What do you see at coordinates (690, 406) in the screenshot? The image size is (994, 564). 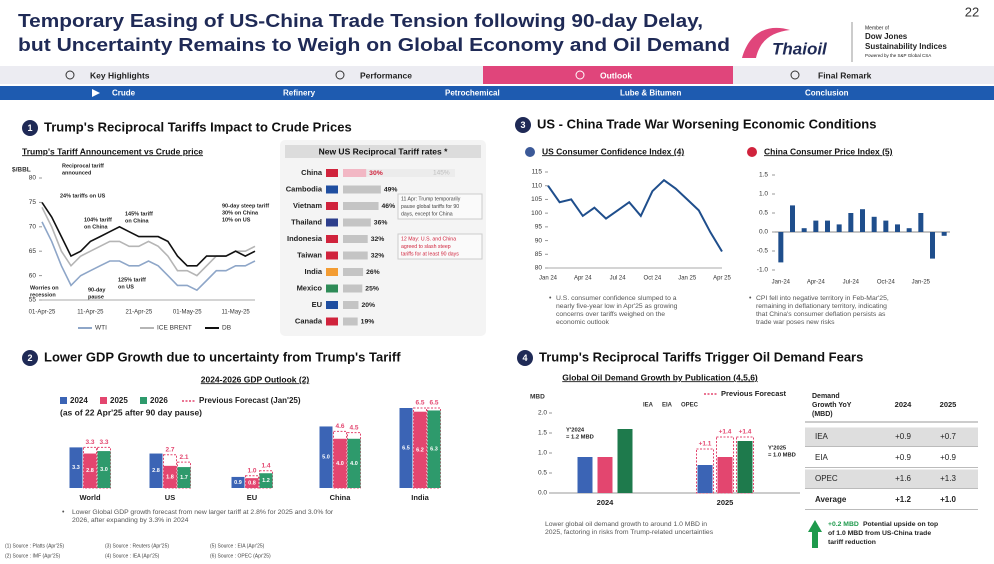 I see `legend-label: OPEC` at bounding box center [690, 406].